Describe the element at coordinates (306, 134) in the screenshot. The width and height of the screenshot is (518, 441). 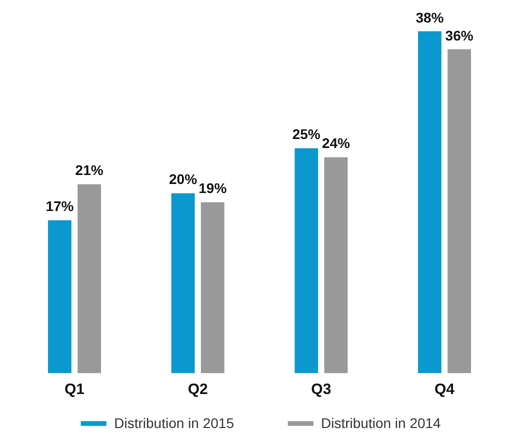
I see `data-label: 25%` at that location.